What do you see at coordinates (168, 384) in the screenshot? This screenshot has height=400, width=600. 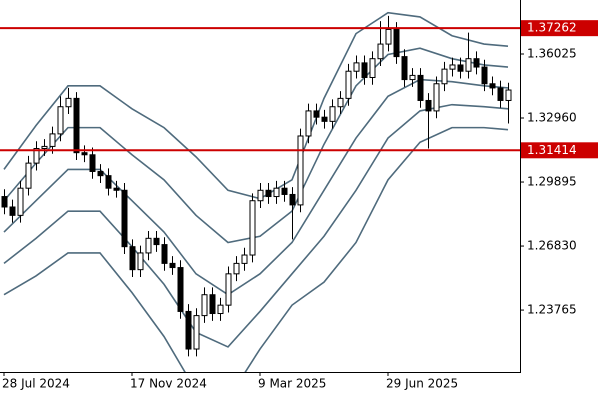 I see `x-tick-label: 17 Nov 2024` at bounding box center [168, 384].